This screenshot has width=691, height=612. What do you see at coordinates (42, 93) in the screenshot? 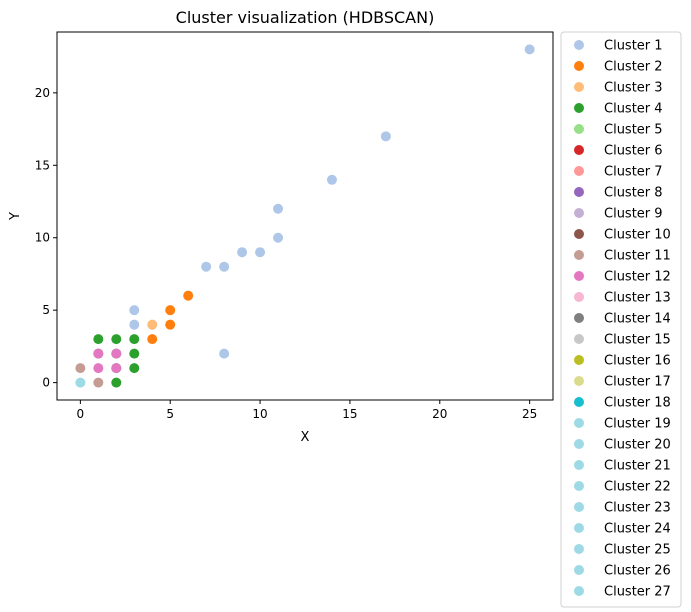
I see `y-tick-label: 20` at bounding box center [42, 93].